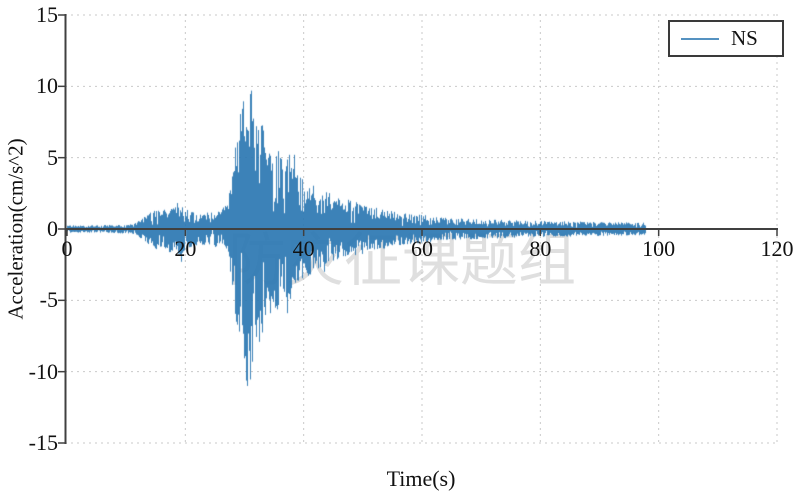 This screenshot has width=800, height=504. I want to click on x-axis-title: Time(s), so click(421, 478).